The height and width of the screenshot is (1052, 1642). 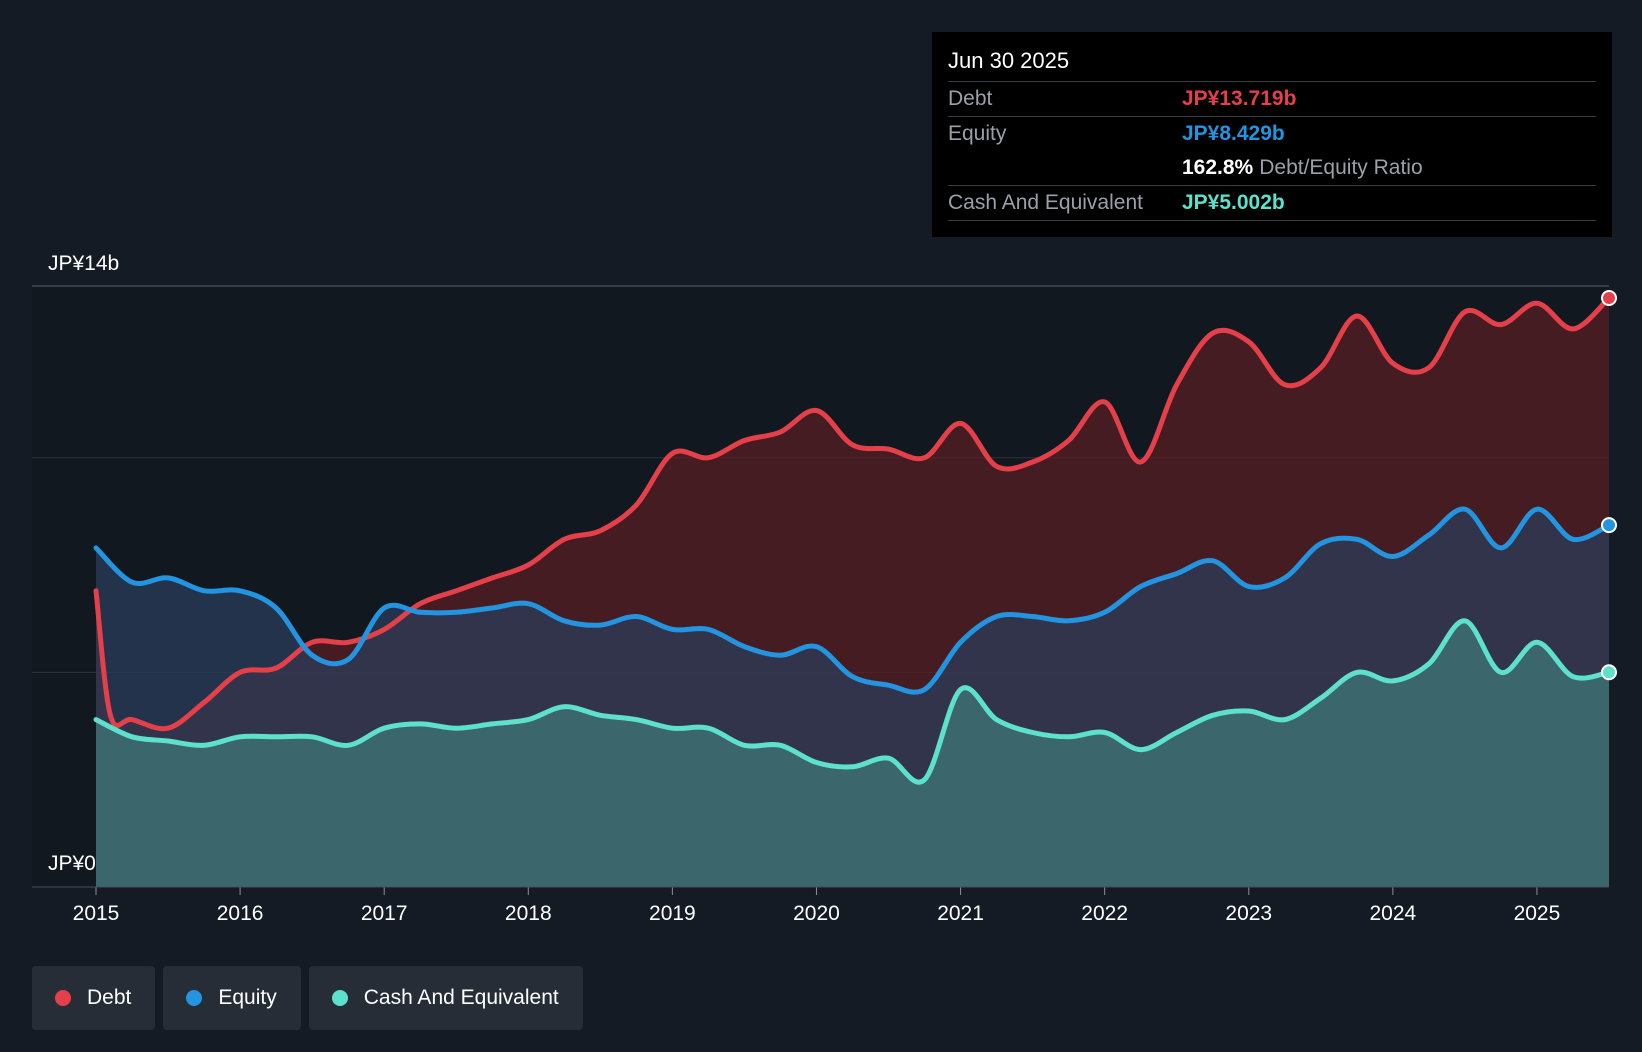 I want to click on cash-and-equivalent-end-marker, so click(x=1609, y=672).